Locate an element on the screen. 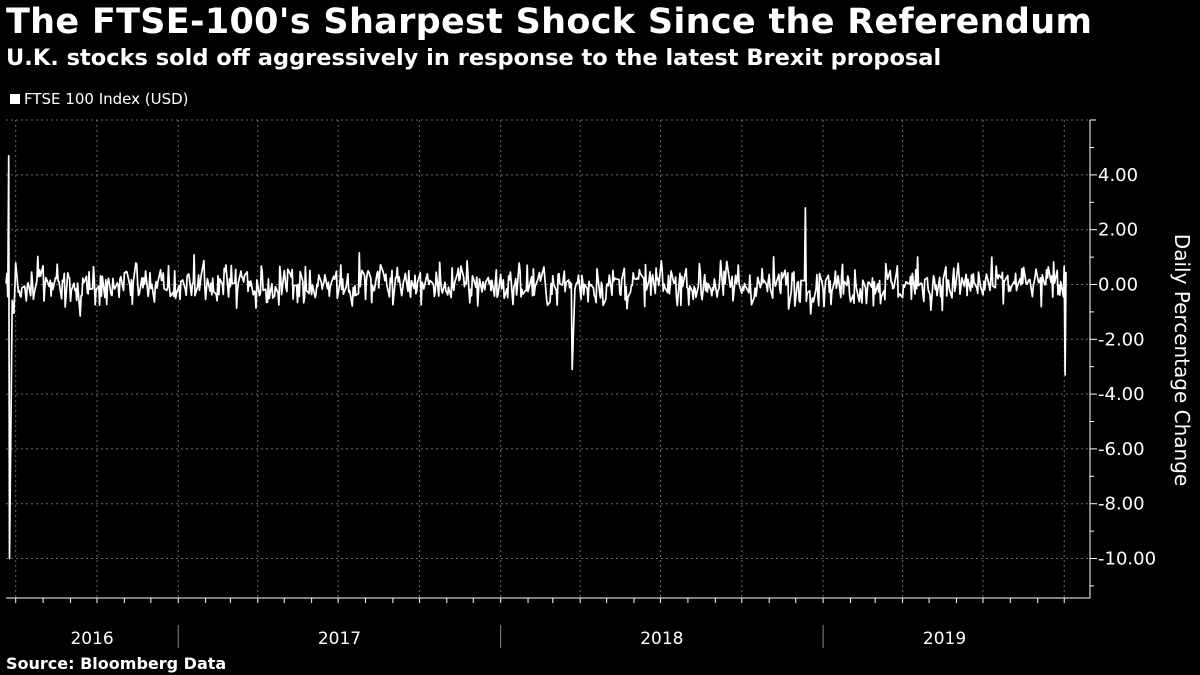  y-tick-label: 0.00 is located at coordinates (1118, 285).